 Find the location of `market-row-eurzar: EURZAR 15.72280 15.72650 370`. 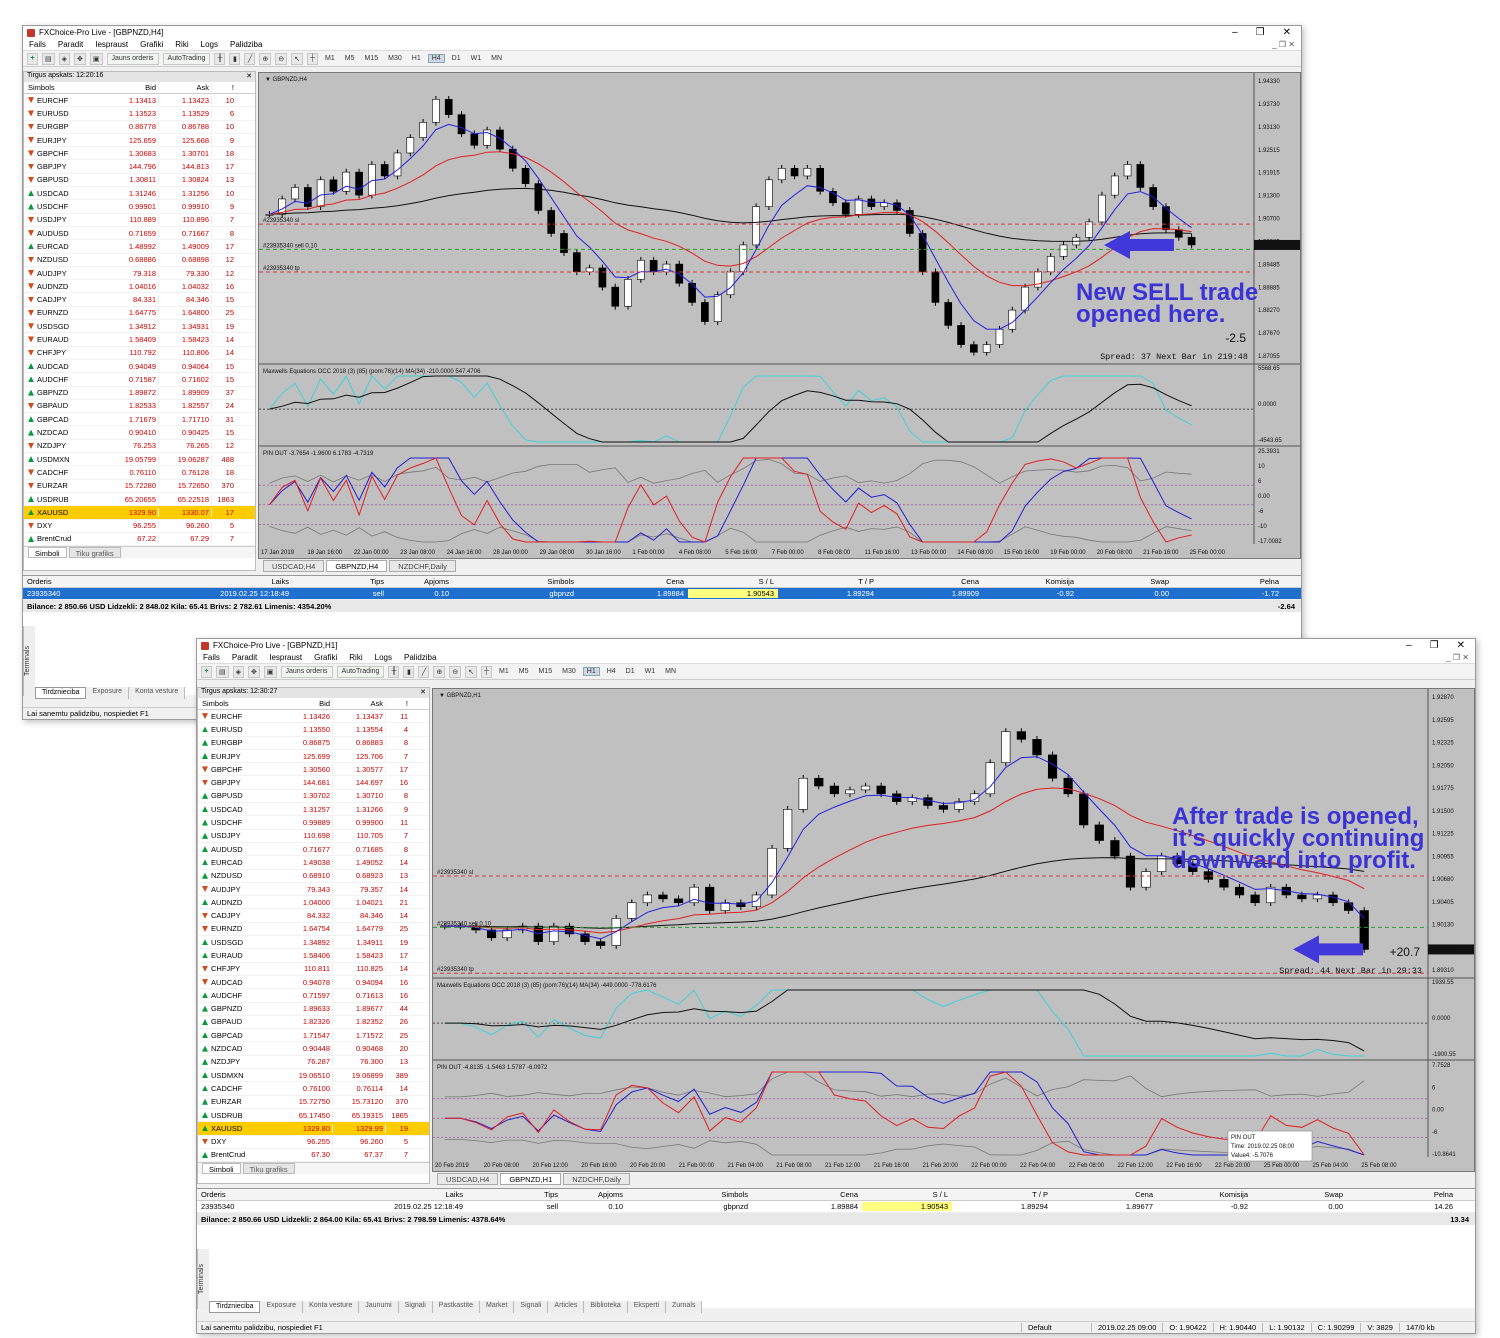

market-row-eurzar: EURZAR 15.72280 15.72650 370 is located at coordinates (139, 486).